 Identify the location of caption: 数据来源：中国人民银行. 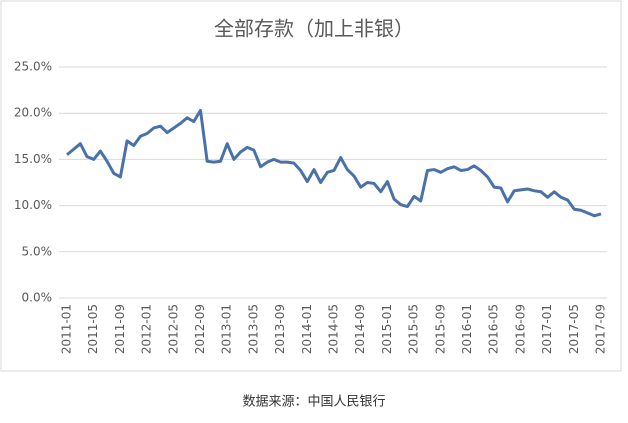
(313, 402).